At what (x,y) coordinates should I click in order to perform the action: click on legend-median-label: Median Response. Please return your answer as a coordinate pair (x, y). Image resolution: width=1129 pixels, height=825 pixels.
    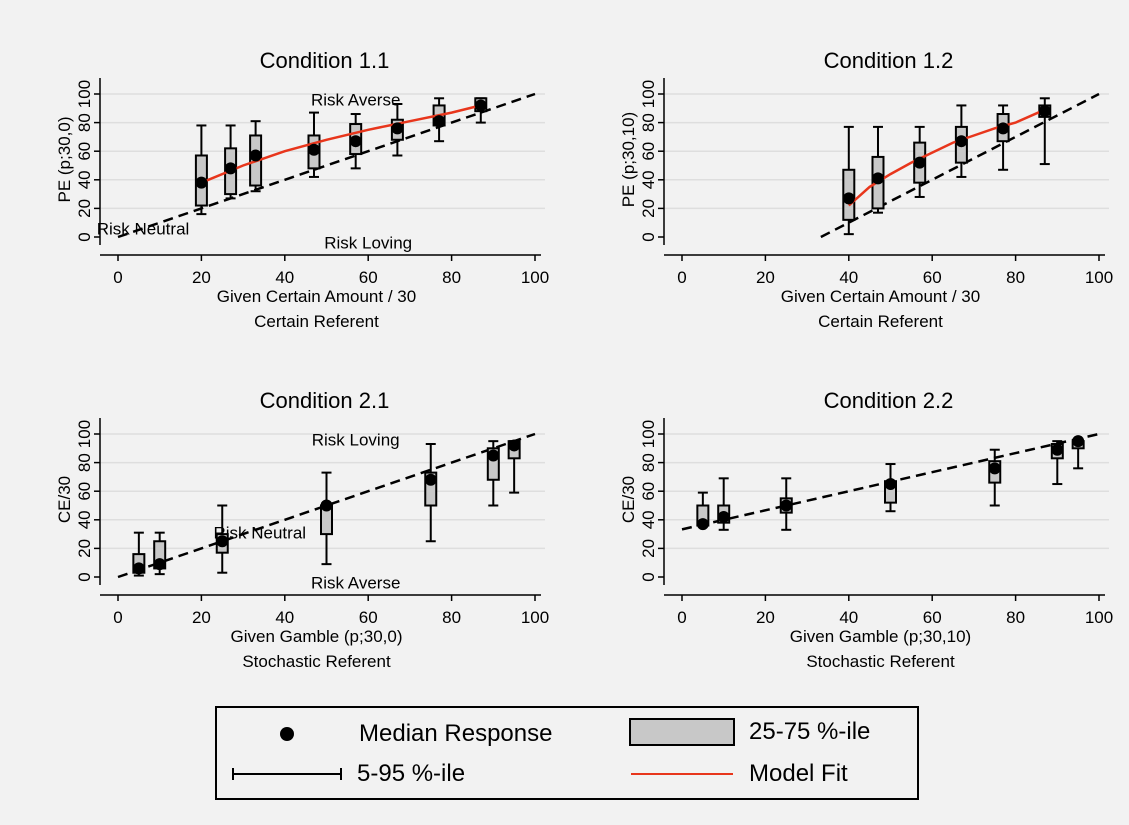
    Looking at the image, I should click on (456, 733).